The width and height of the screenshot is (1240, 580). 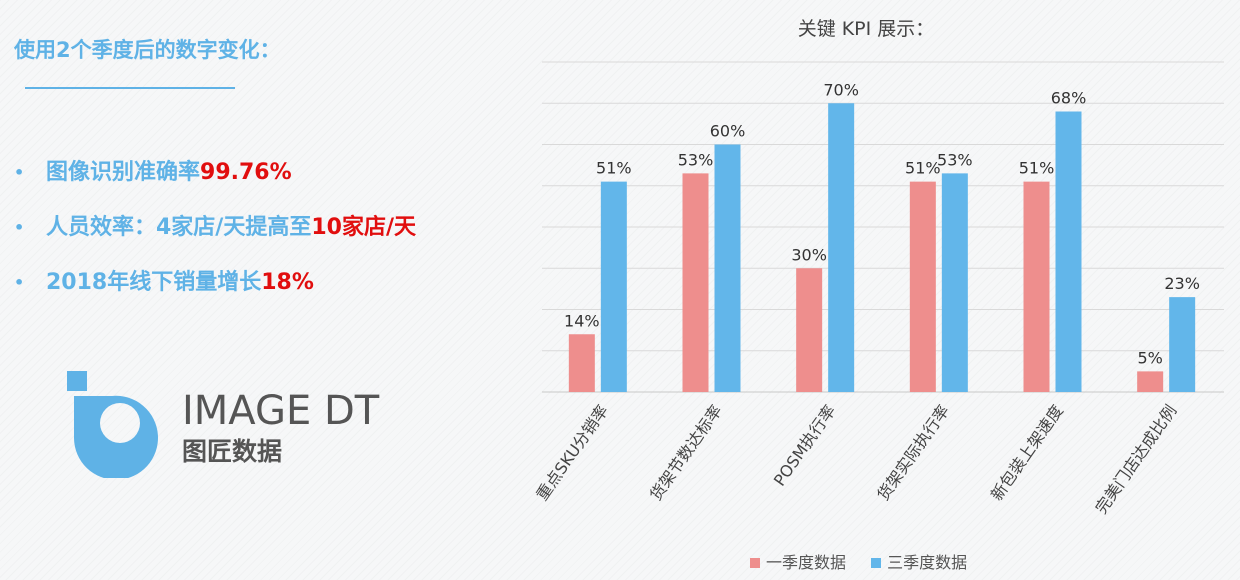 I want to click on data-label-q3-5: 23%, so click(x=1182, y=283).